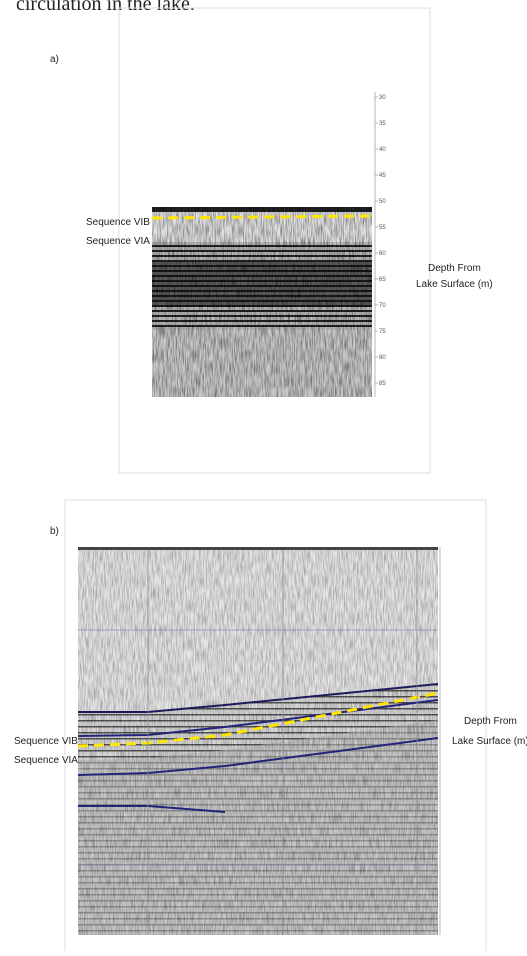  What do you see at coordinates (382, 332) in the screenshot?
I see `depth-tick-label: 75` at bounding box center [382, 332].